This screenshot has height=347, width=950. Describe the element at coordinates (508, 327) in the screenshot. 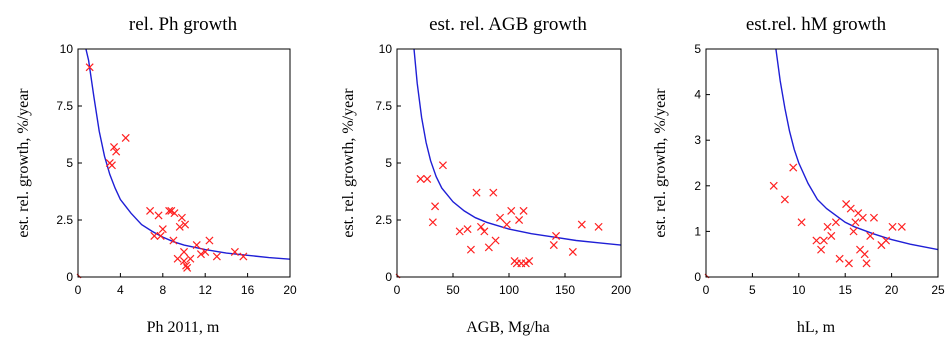

I see `x-axis-label: AGB, Mg/ha` at that location.